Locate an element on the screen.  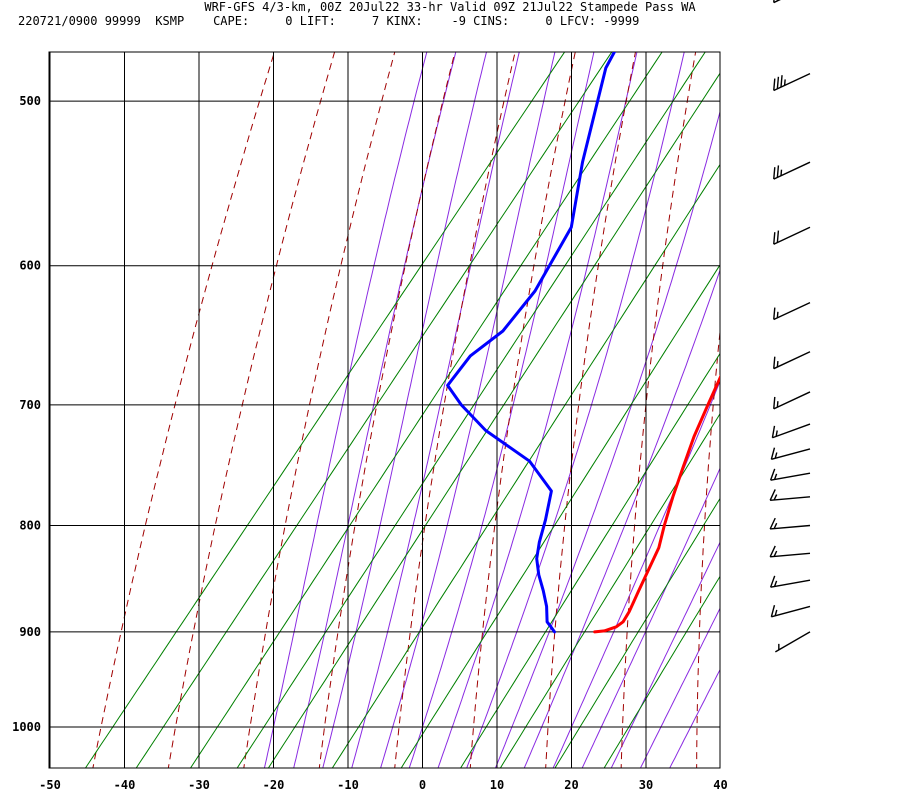
mixing-ratio-line is located at coordinates (637, 632).